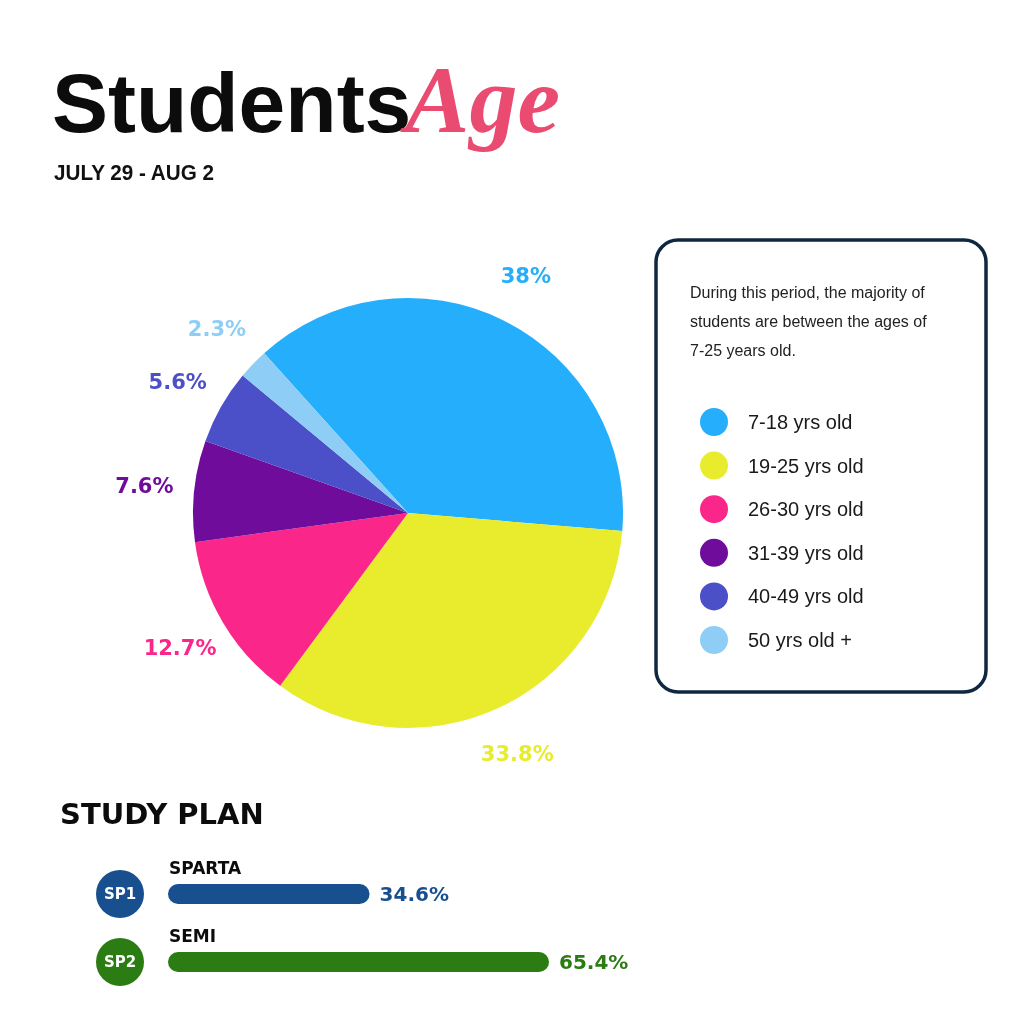  What do you see at coordinates (806, 552) in the screenshot?
I see `legend-label: 31-39 yrs old` at bounding box center [806, 552].